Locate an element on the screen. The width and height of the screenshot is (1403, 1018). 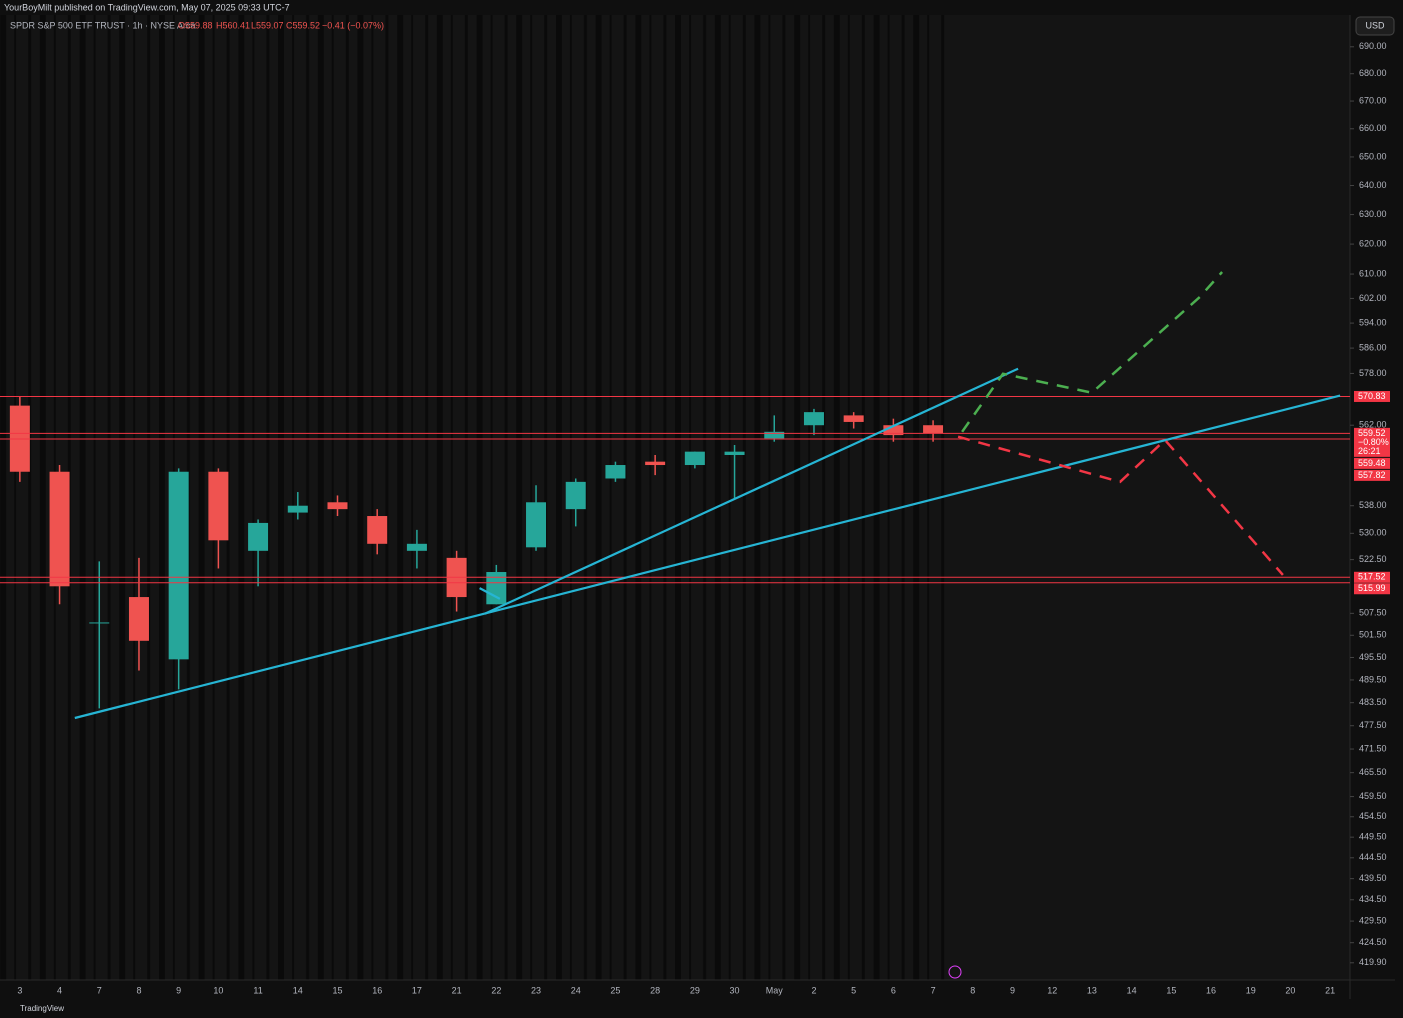
x-tick-label: 23 is located at coordinates (536, 990).